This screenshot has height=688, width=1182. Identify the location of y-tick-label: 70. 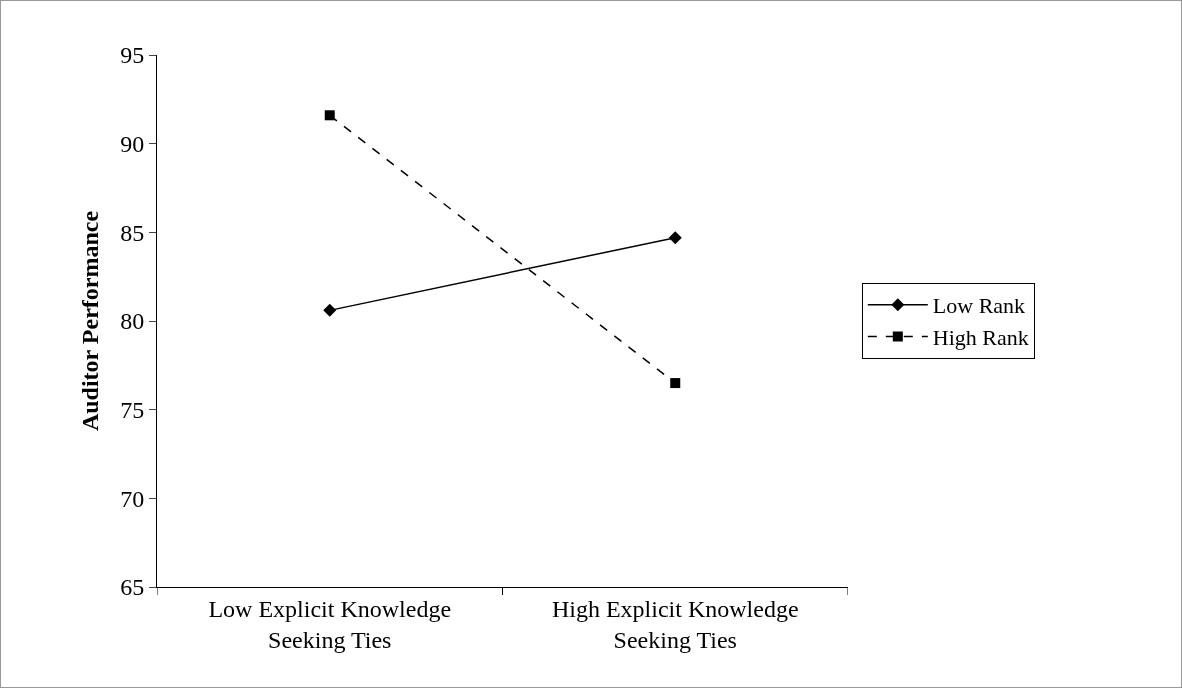
(132, 498).